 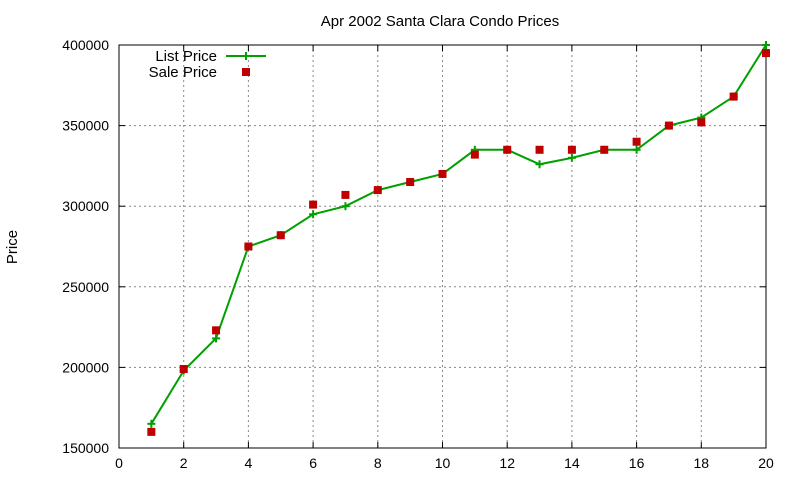 I want to click on legend-label-list-price: List Price, so click(x=186, y=56).